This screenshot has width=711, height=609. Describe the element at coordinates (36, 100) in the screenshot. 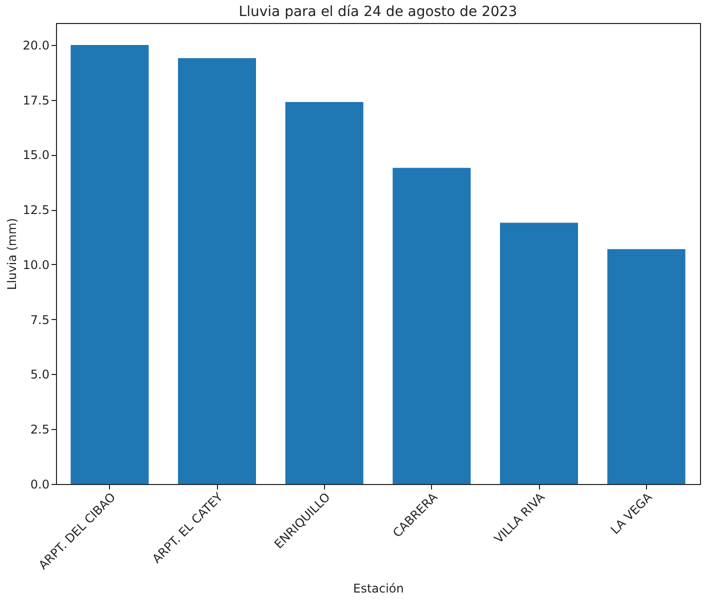

I see `y-tick-label: 17.5` at that location.